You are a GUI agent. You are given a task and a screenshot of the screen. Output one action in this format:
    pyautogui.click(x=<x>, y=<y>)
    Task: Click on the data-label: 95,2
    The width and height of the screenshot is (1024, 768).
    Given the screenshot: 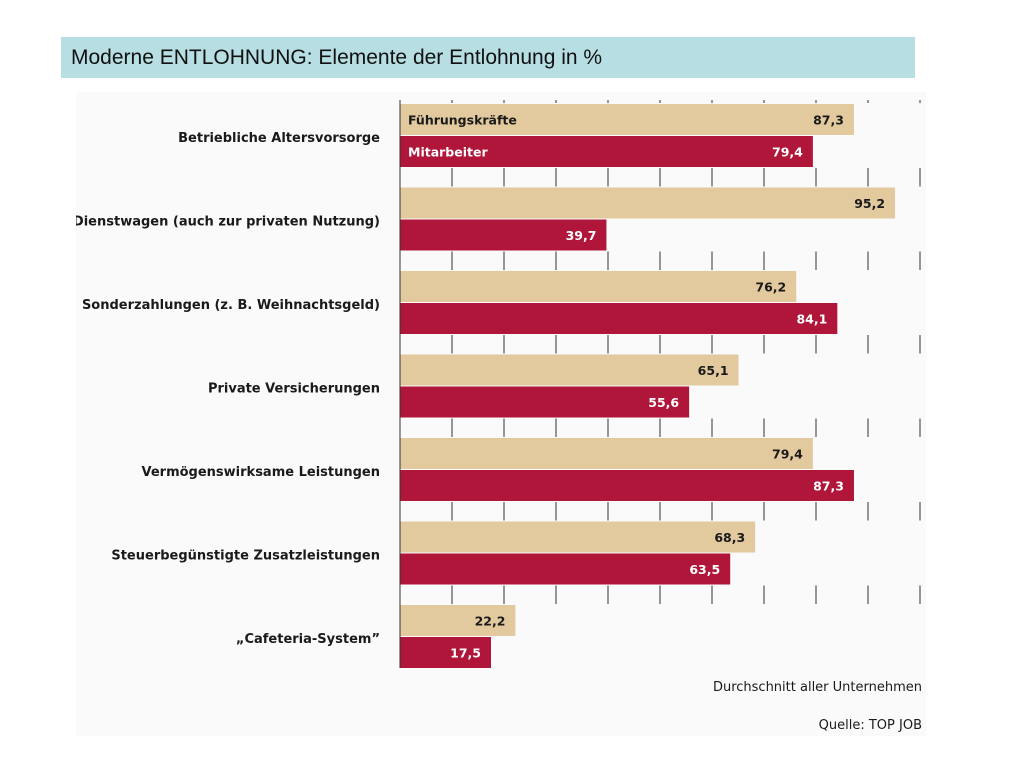 What is the action you would take?
    pyautogui.click(x=869, y=203)
    